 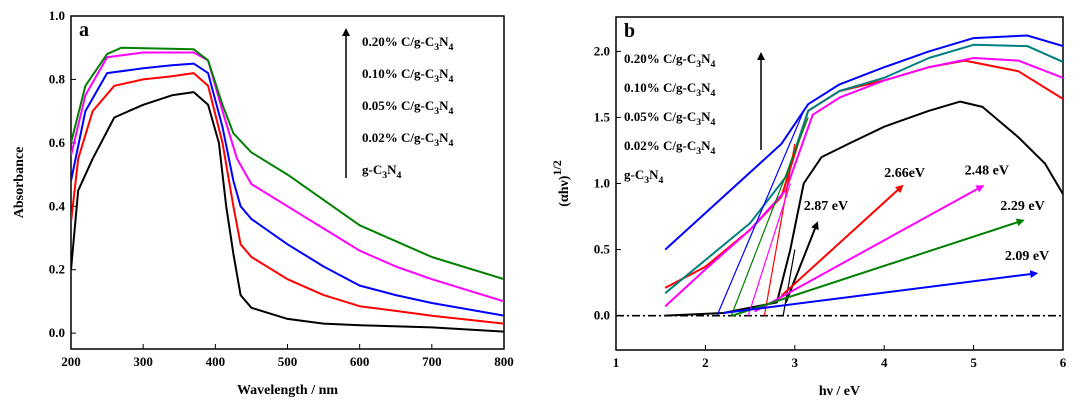 What do you see at coordinates (884, 362) in the screenshot?
I see `x-tick-label: 4` at bounding box center [884, 362].